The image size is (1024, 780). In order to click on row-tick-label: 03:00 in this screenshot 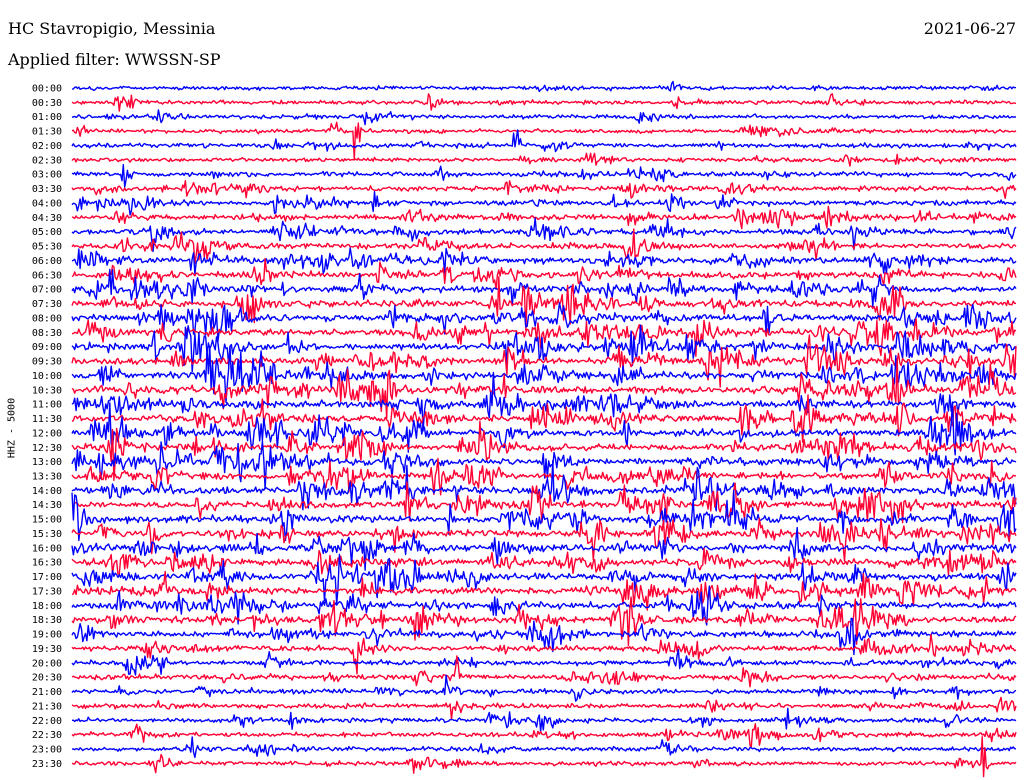, I will do `click(47, 175)`.